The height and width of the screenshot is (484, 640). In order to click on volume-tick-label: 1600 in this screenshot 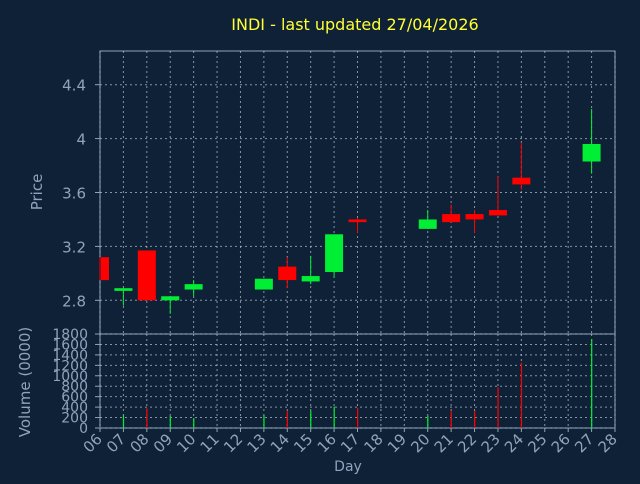, I will do `click(70, 345)`.